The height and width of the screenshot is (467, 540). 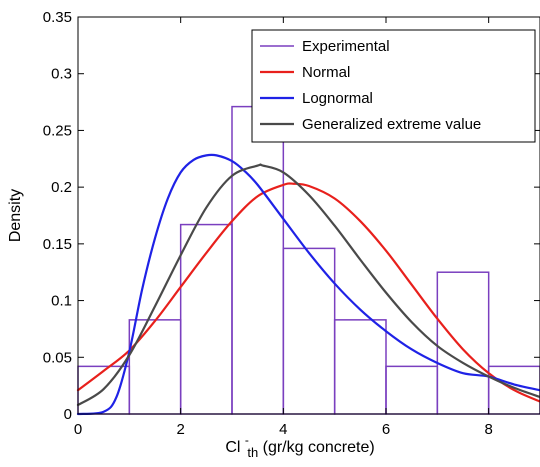 I want to click on x-tick-label-4: 8, so click(x=488, y=429).